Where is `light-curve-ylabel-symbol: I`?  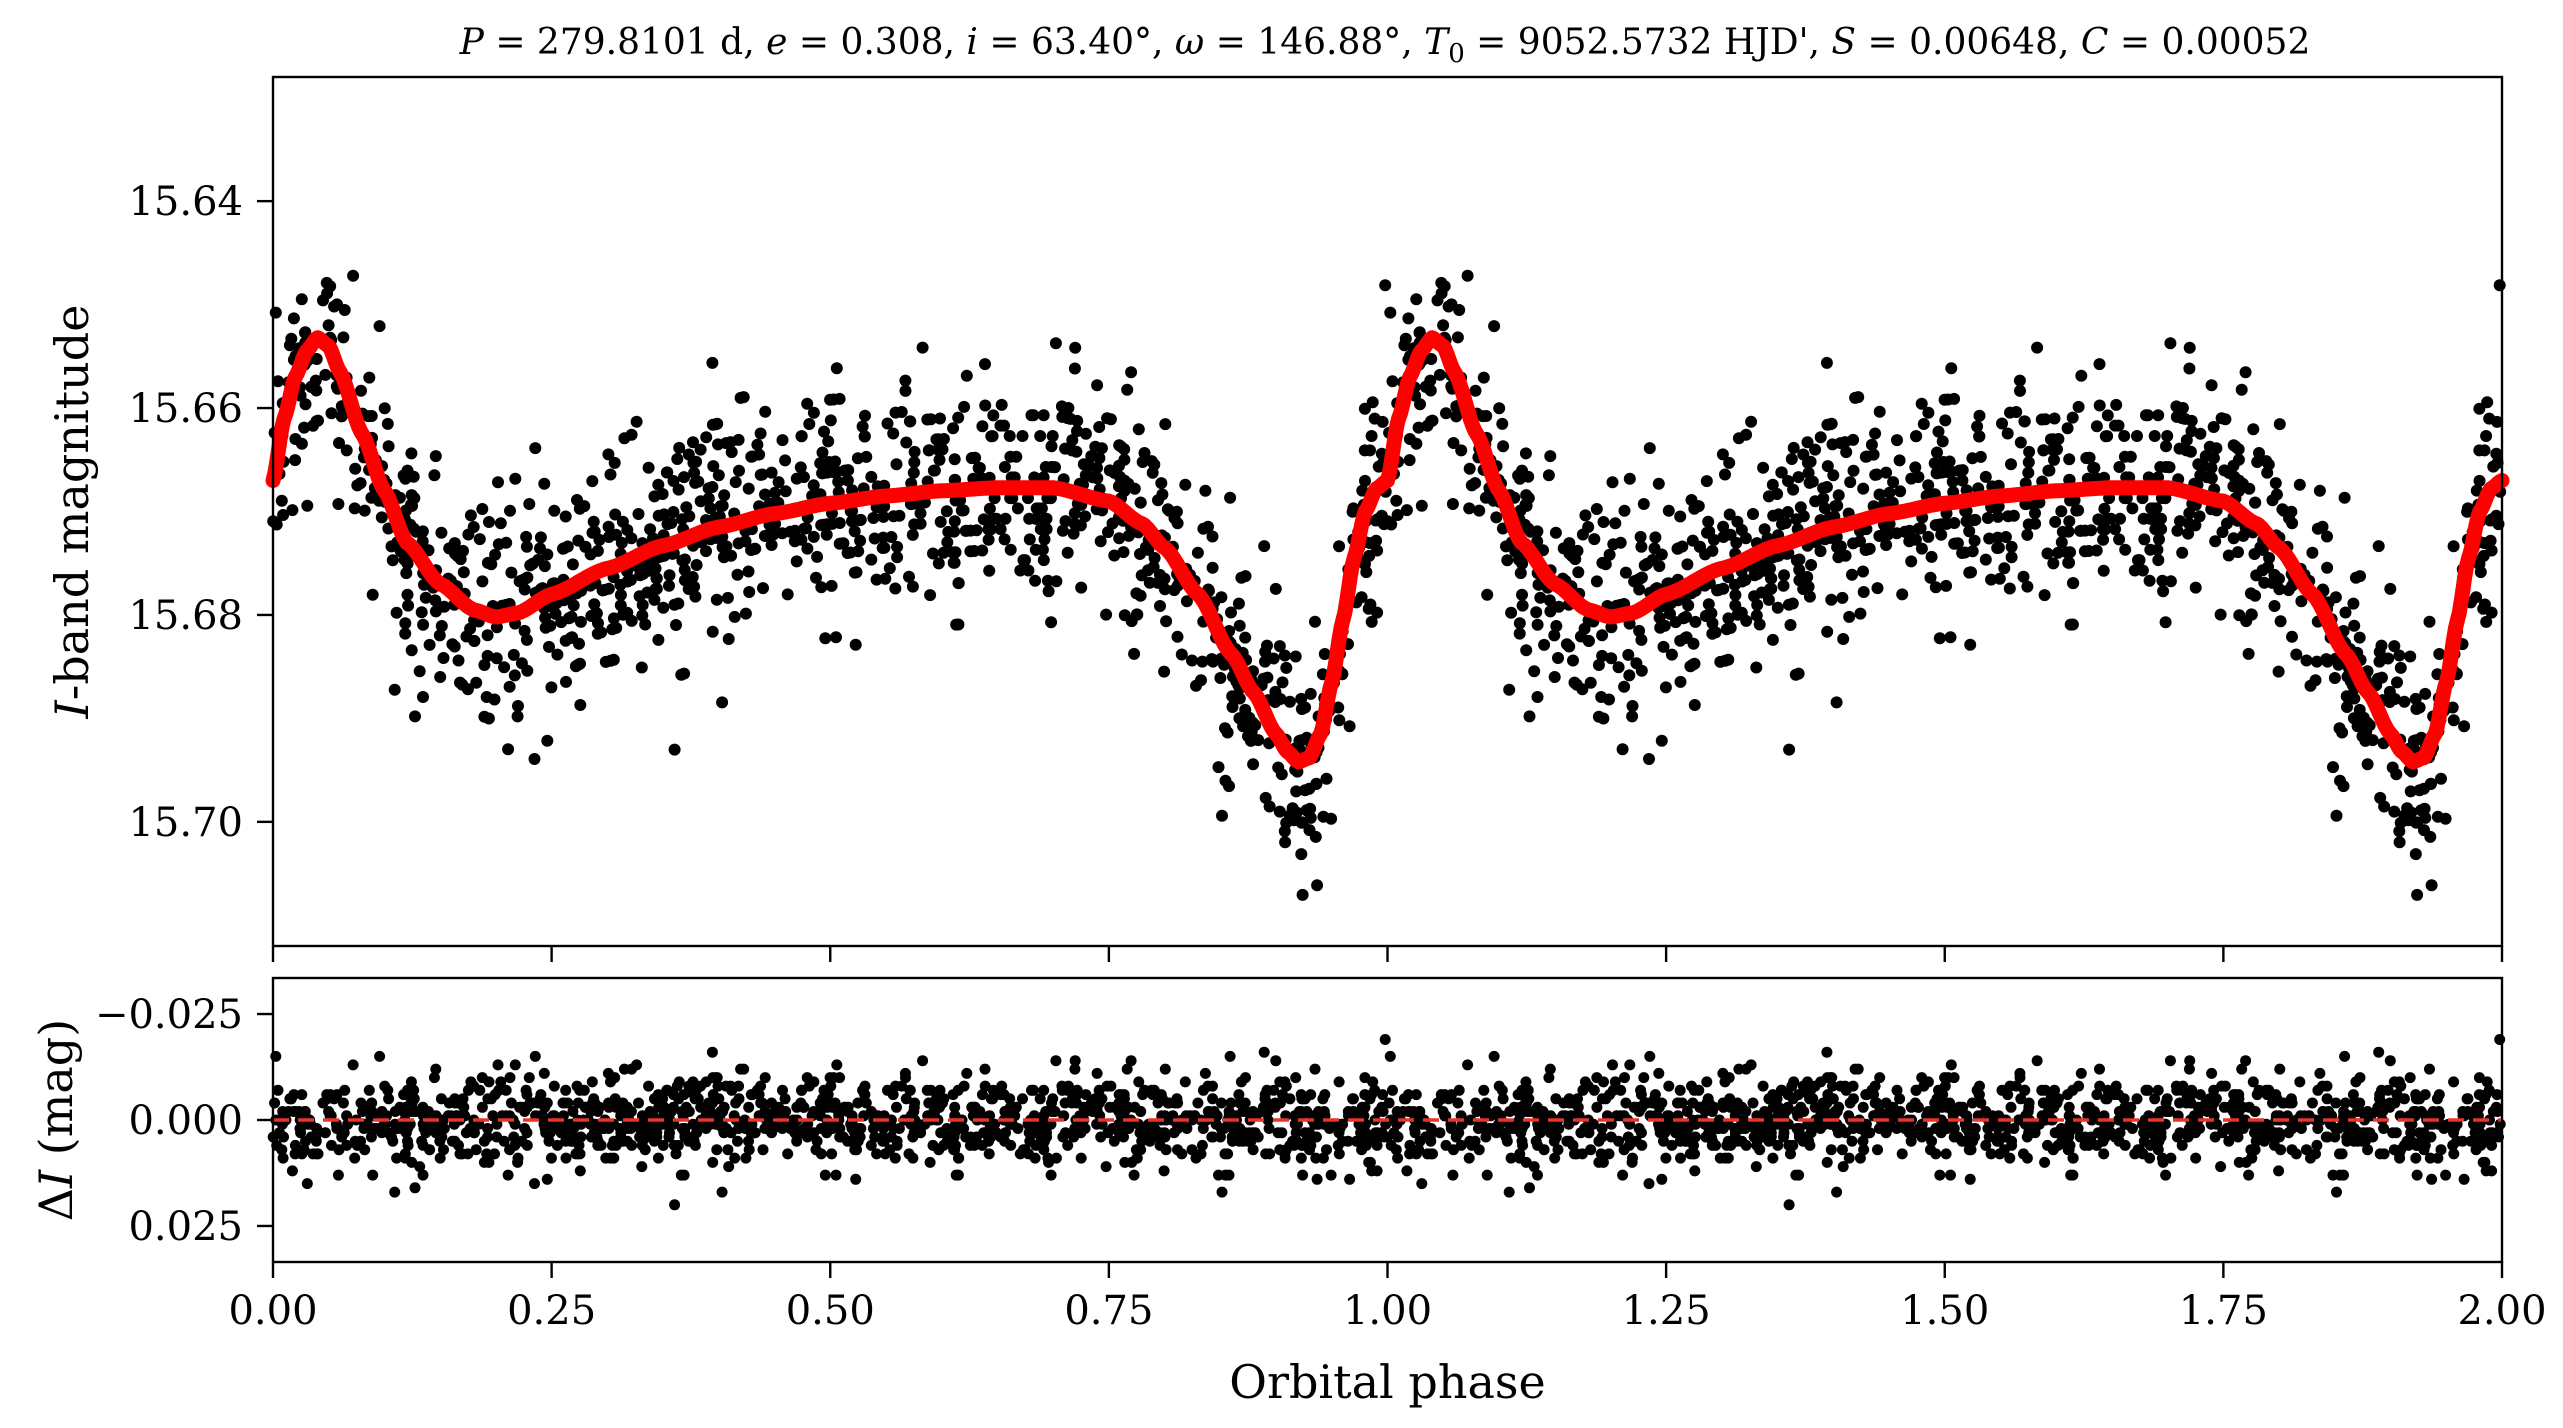
light-curve-ylabel-symbol: I is located at coordinates (72, 709).